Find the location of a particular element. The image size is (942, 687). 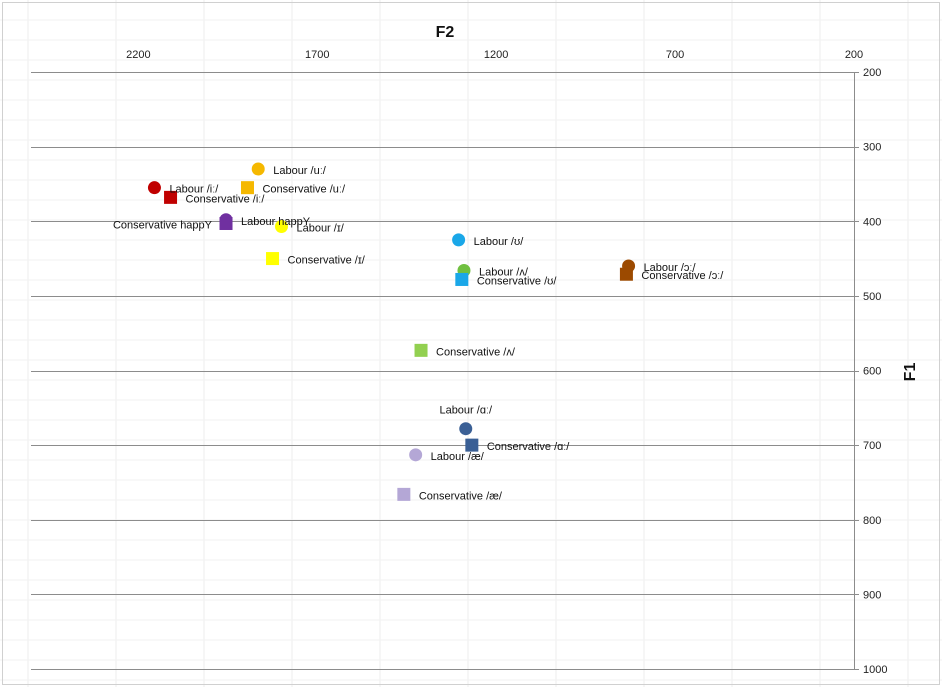

data-label: Labour /ʌ/ is located at coordinates (504, 273).